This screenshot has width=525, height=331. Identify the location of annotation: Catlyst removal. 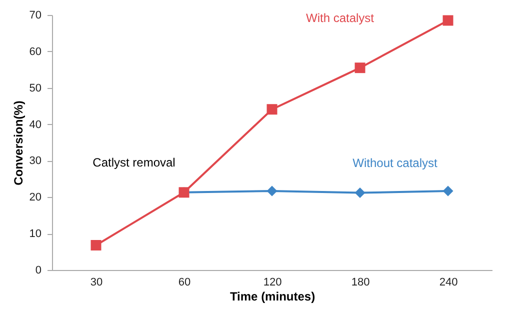
(134, 162).